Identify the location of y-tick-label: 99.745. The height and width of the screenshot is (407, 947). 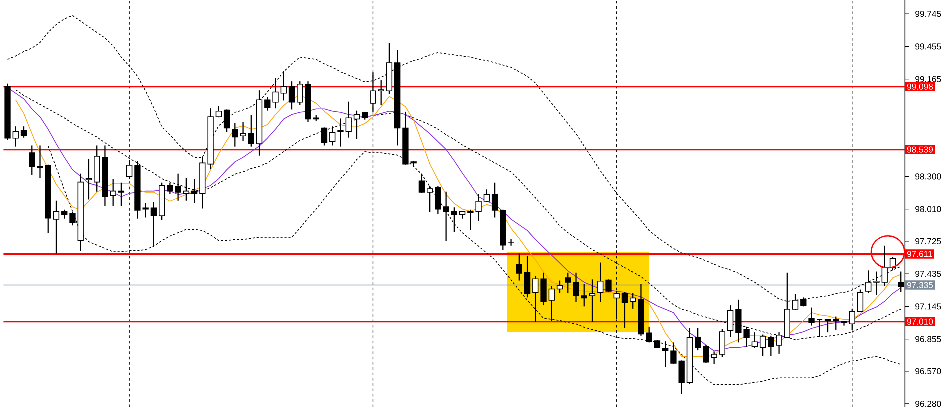
(929, 13).